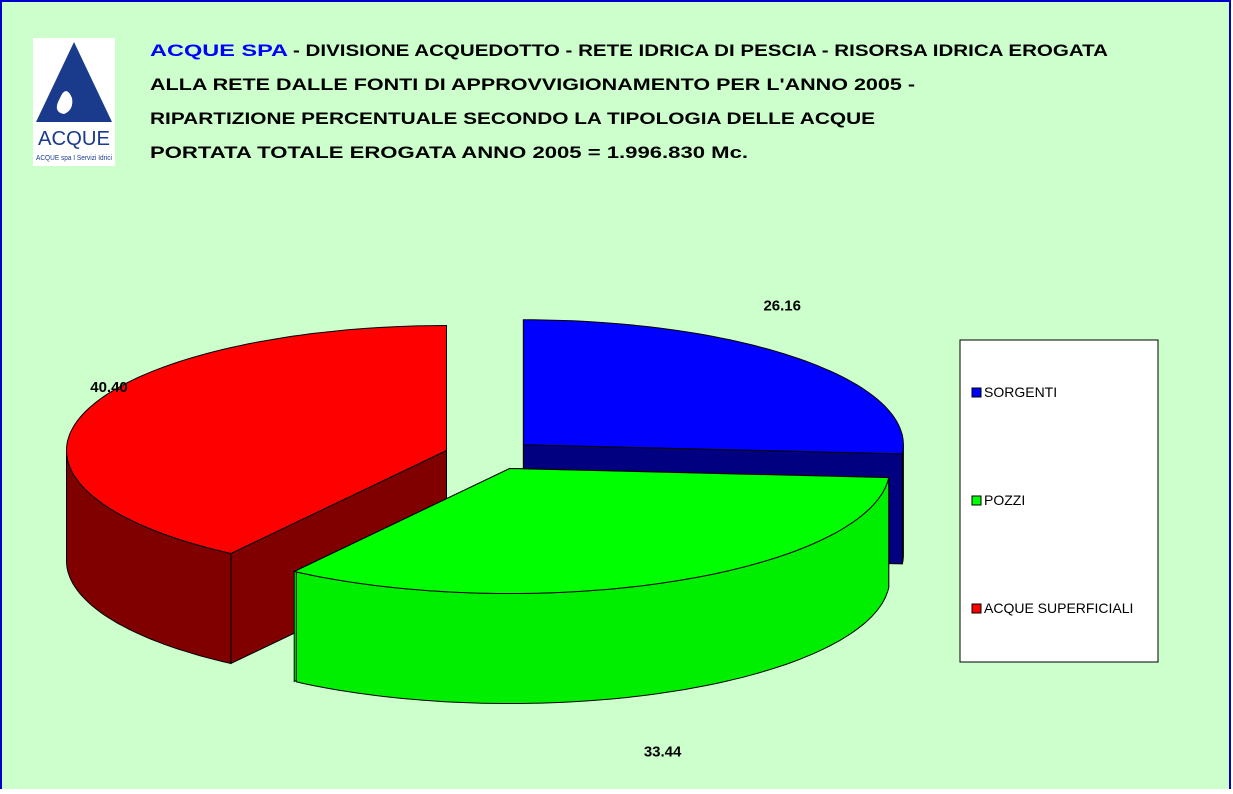 This screenshot has height=794, width=1233. Describe the element at coordinates (74, 82) in the screenshot. I see `logo-triangle` at that location.